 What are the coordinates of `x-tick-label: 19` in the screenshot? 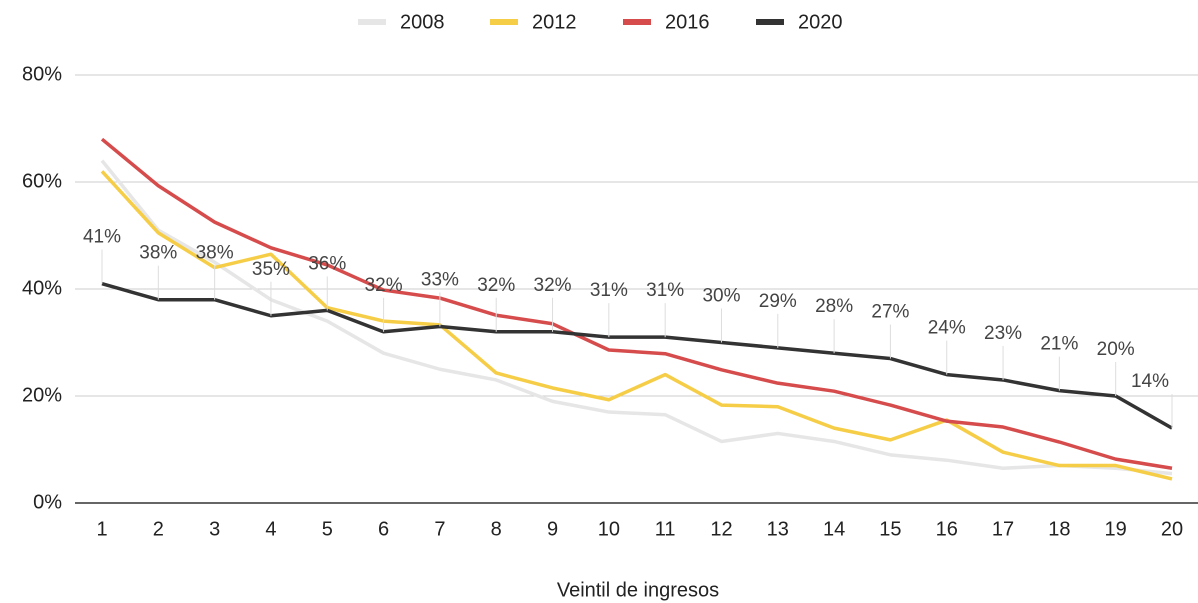 It's located at (1116, 529).